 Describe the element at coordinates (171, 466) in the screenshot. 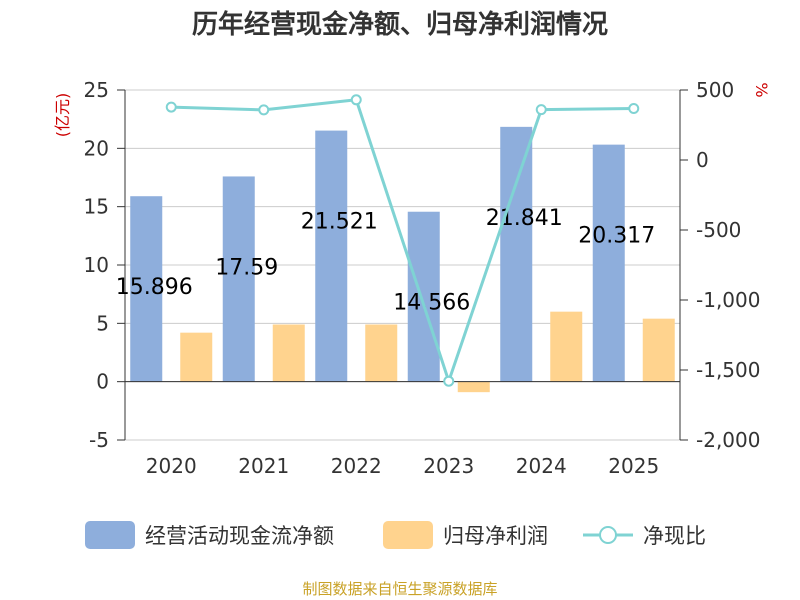

I see `x-tick-label: 2020` at that location.